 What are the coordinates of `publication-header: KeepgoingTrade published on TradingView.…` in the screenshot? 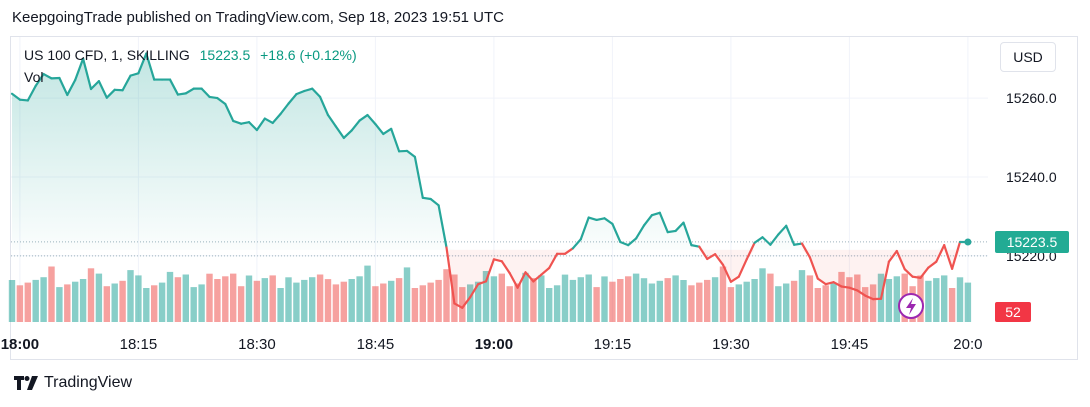 It's located at (258, 17).